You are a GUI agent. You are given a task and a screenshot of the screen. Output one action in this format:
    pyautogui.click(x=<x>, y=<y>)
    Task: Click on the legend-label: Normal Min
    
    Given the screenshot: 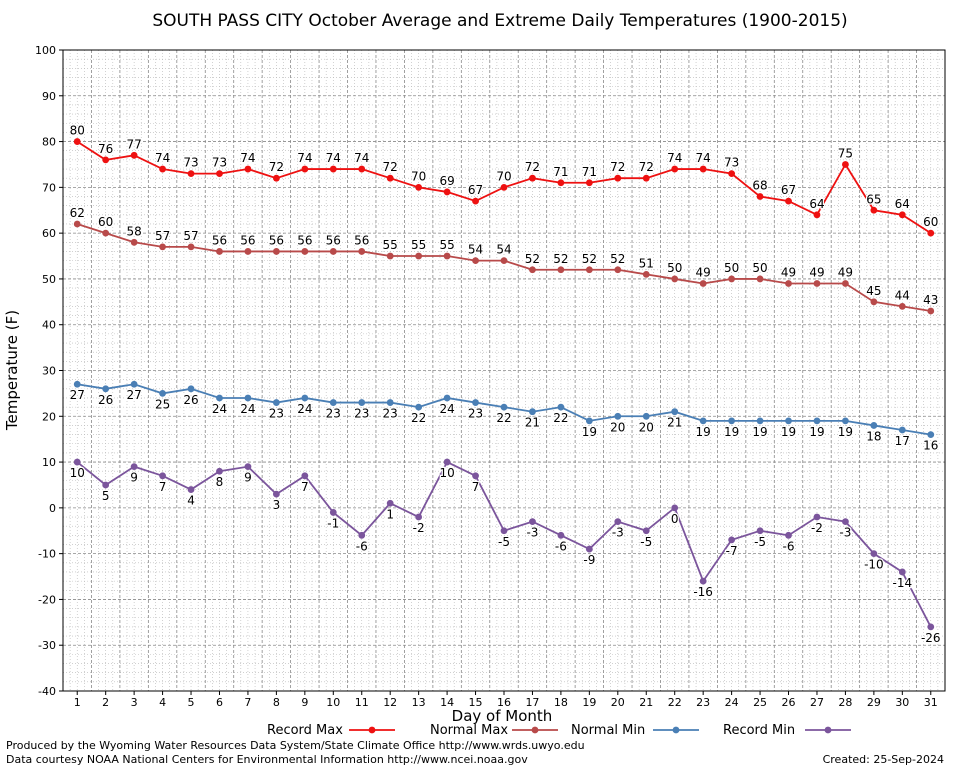 What is the action you would take?
    pyautogui.click(x=608, y=730)
    